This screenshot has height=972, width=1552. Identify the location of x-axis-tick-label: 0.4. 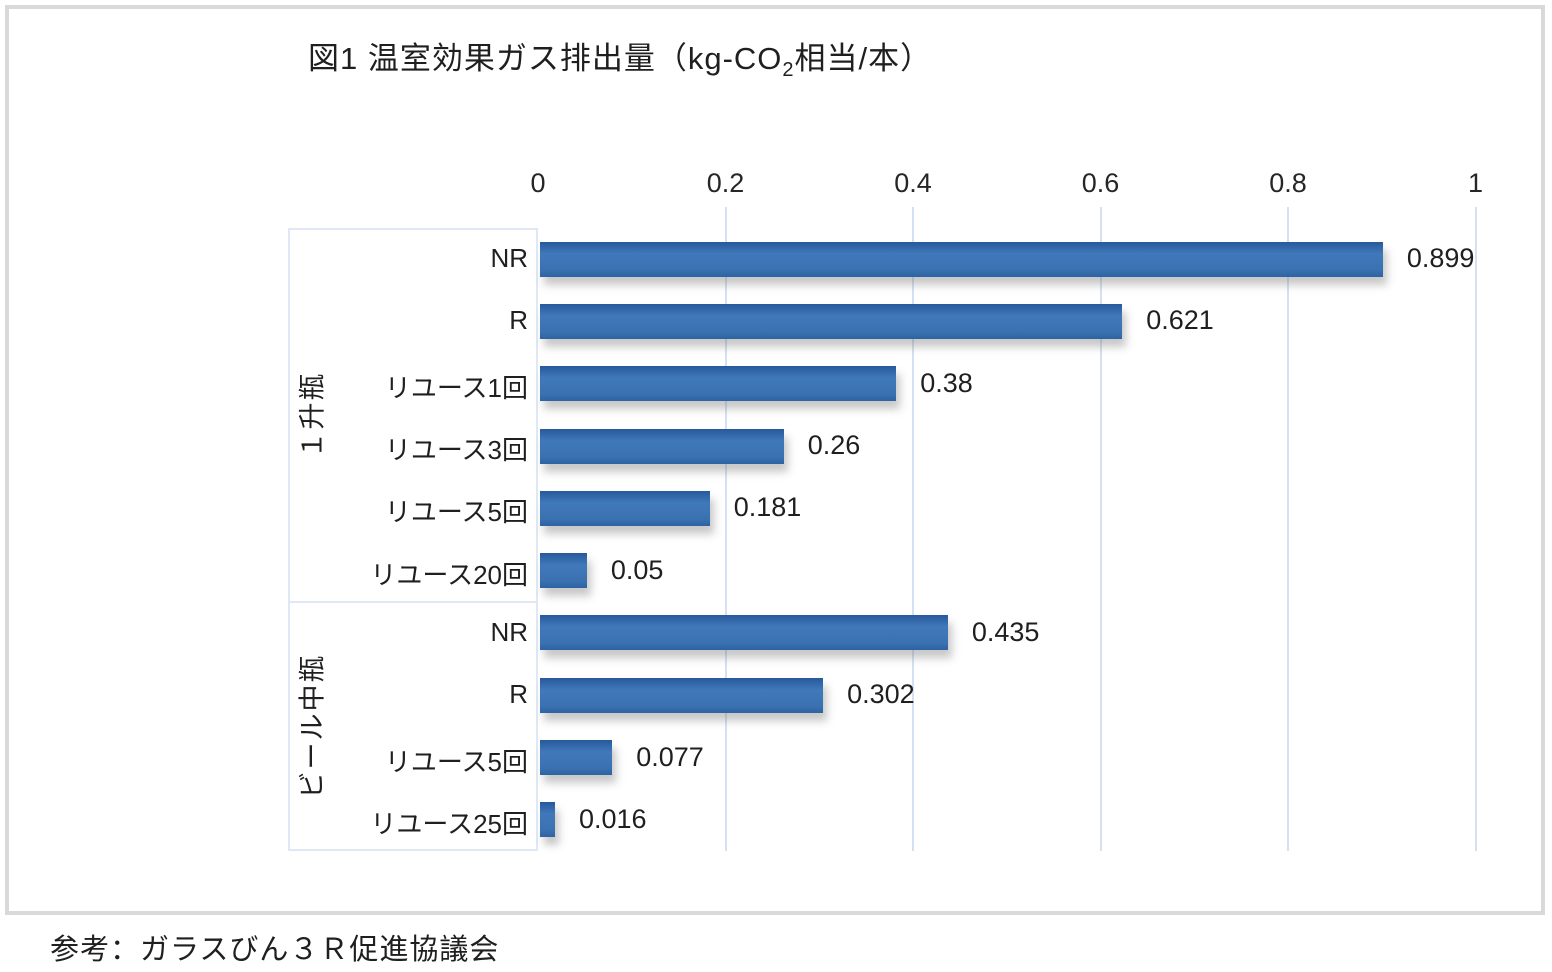
(913, 183).